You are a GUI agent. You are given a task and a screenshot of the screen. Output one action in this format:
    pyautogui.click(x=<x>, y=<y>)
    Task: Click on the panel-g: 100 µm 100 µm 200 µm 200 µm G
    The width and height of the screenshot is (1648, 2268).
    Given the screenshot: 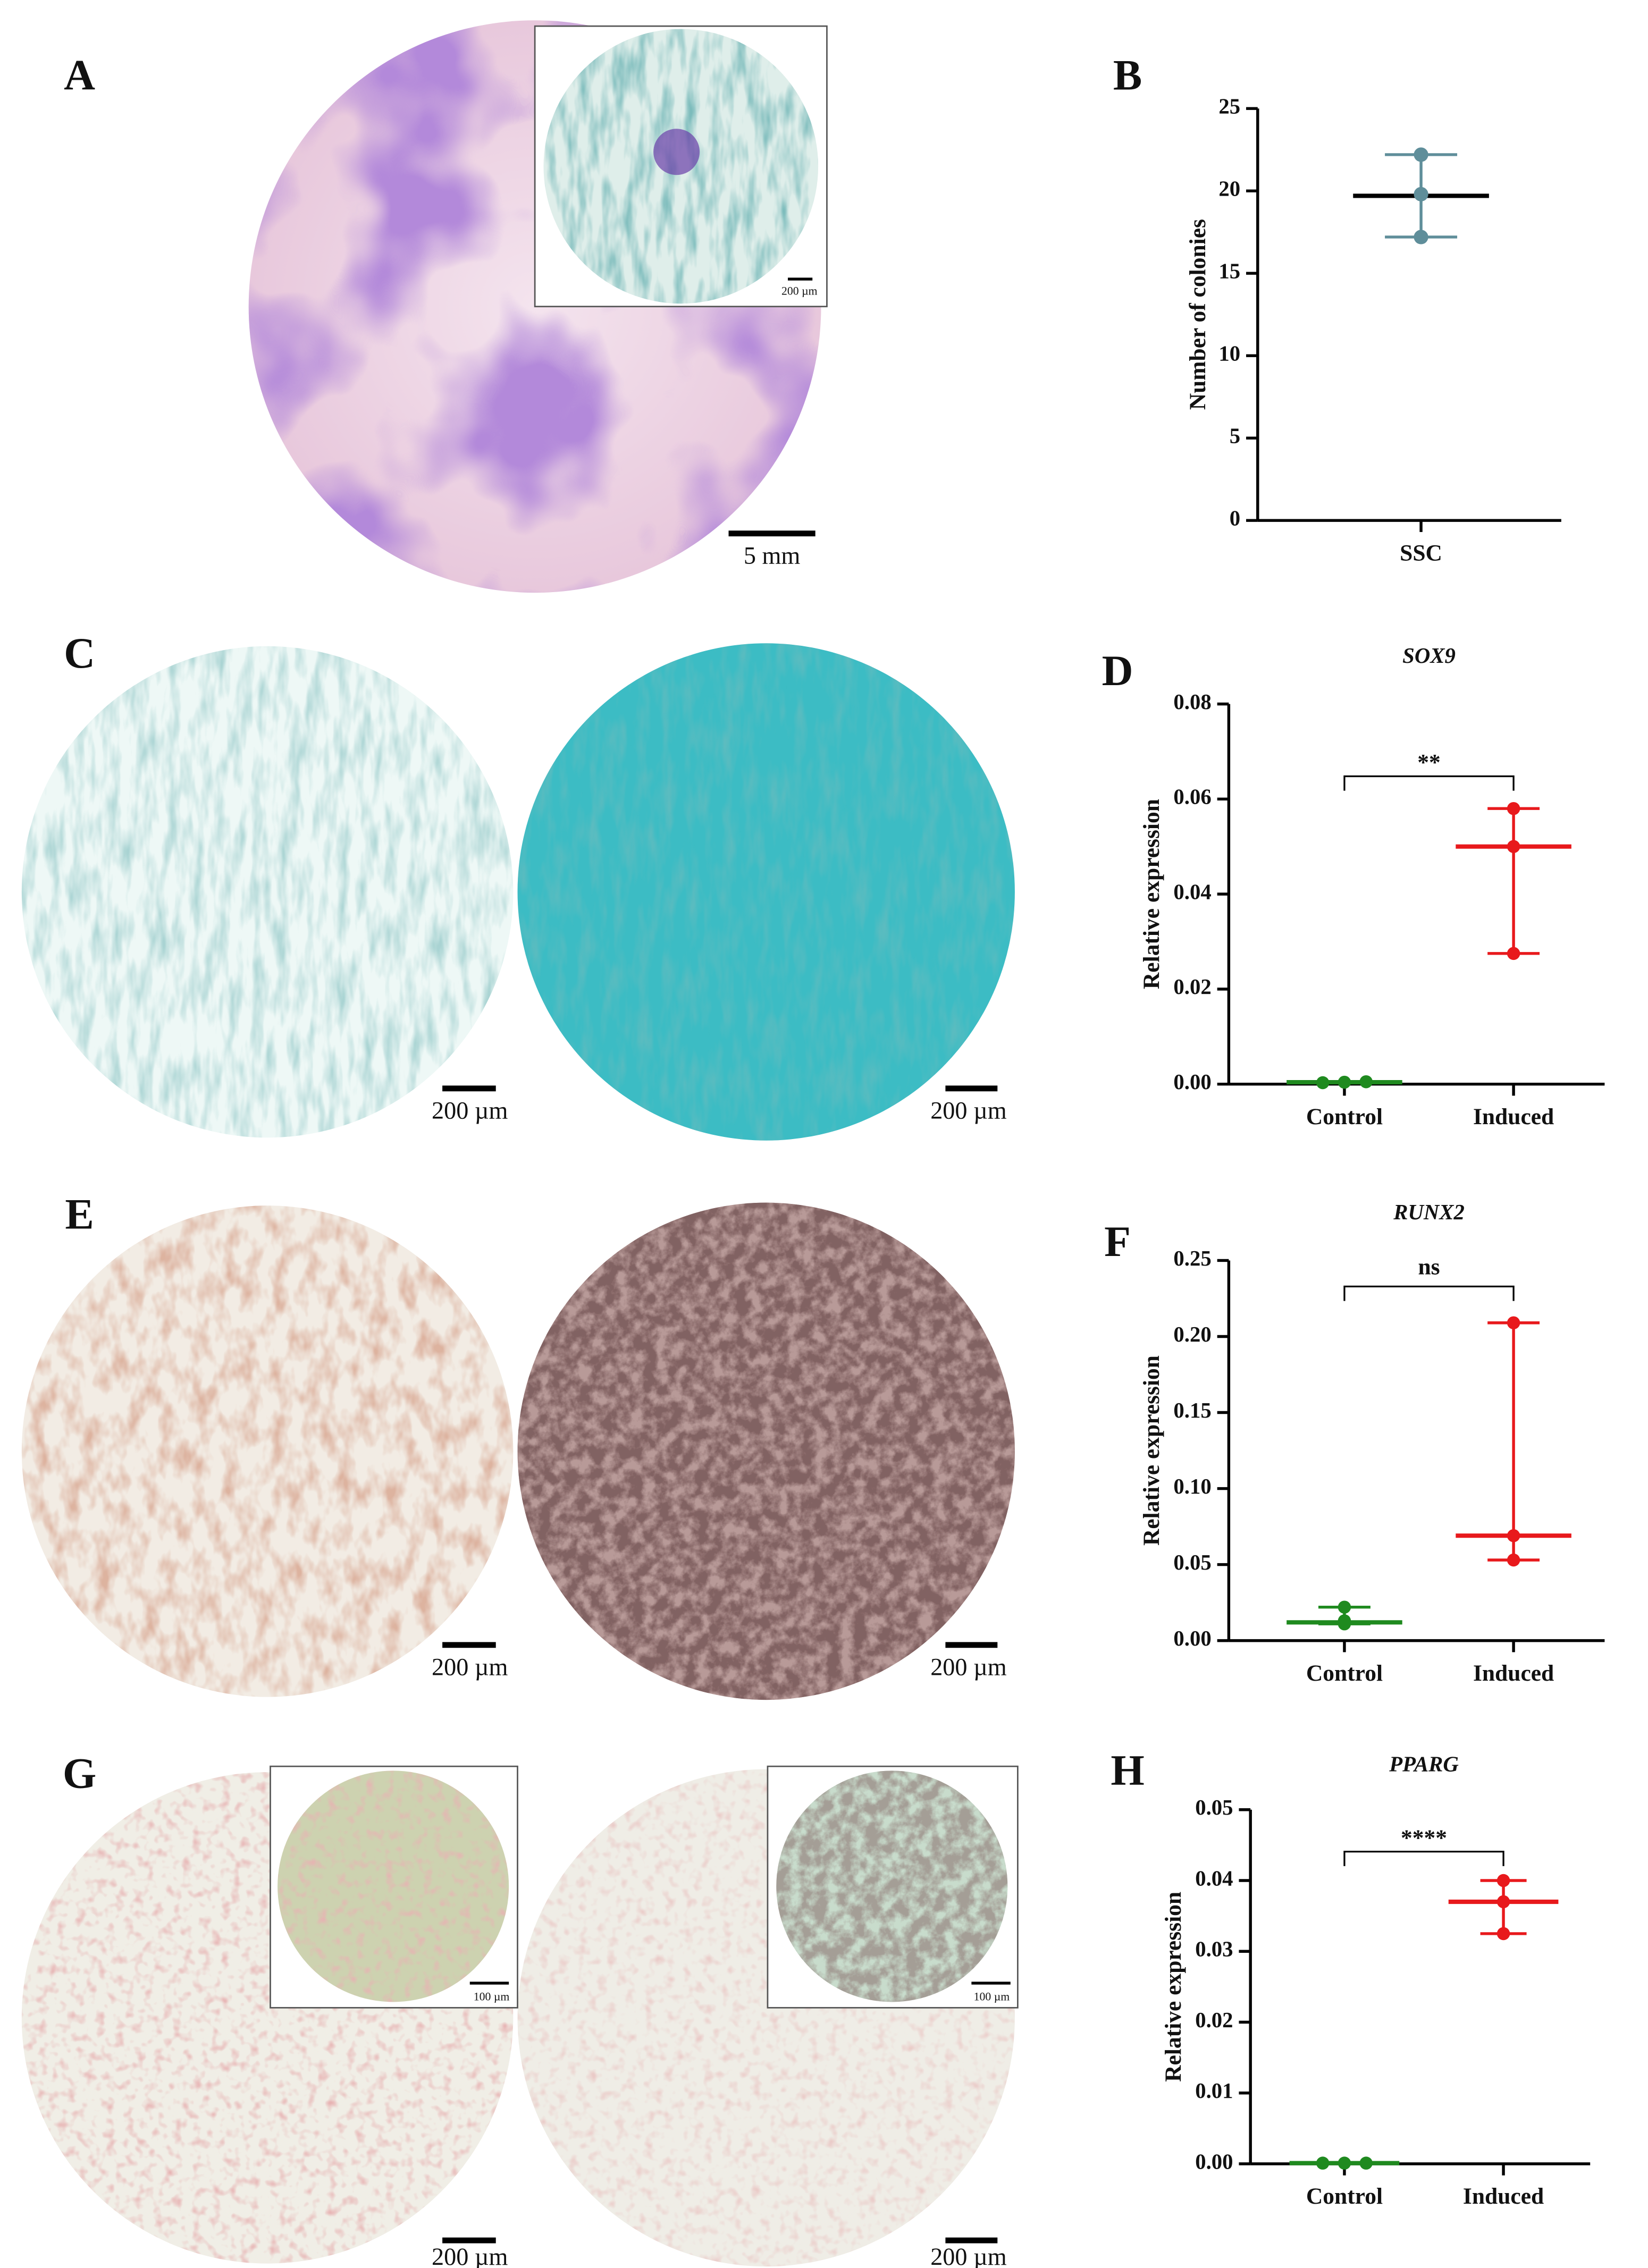 What is the action you would take?
    pyautogui.click(x=520, y=2008)
    